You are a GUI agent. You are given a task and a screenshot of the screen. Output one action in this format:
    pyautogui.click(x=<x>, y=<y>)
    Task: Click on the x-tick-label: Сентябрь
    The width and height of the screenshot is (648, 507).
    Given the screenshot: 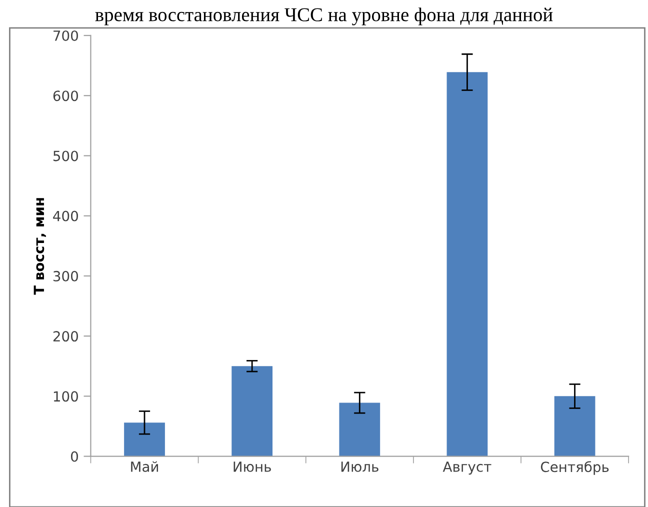 What is the action you would take?
    pyautogui.click(x=574, y=468)
    